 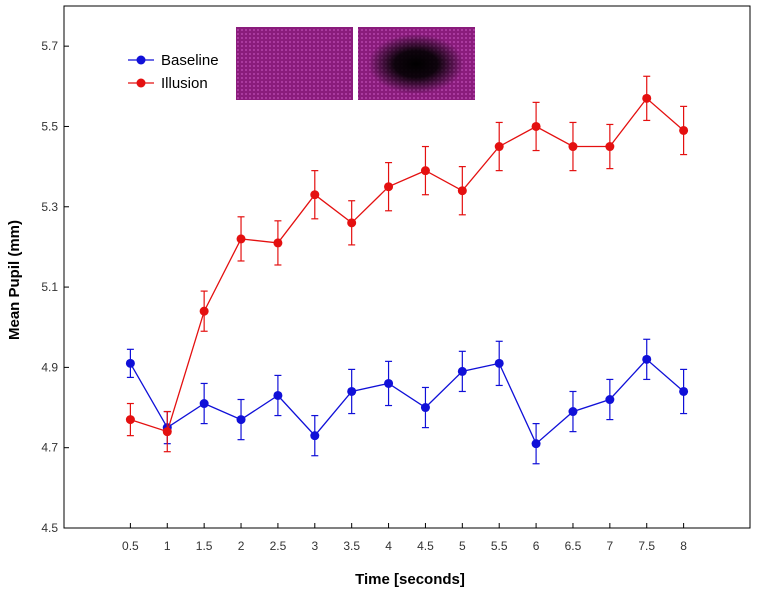 I want to click on y-tick-label: 5.1, so click(x=49, y=287).